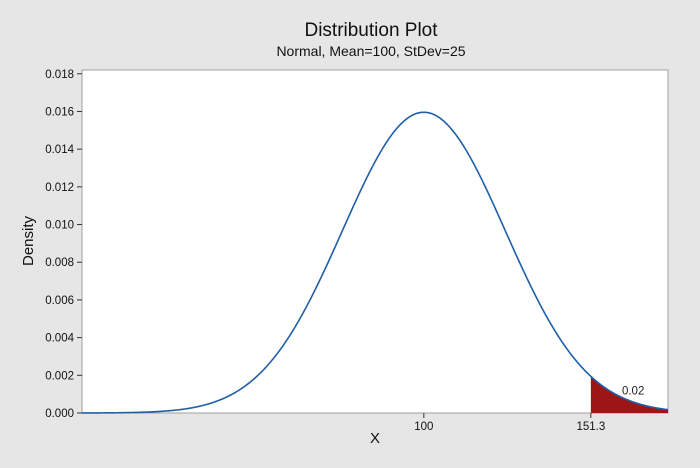 The width and height of the screenshot is (700, 468). What do you see at coordinates (28, 240) in the screenshot?
I see `y-axis-label: Density` at bounding box center [28, 240].